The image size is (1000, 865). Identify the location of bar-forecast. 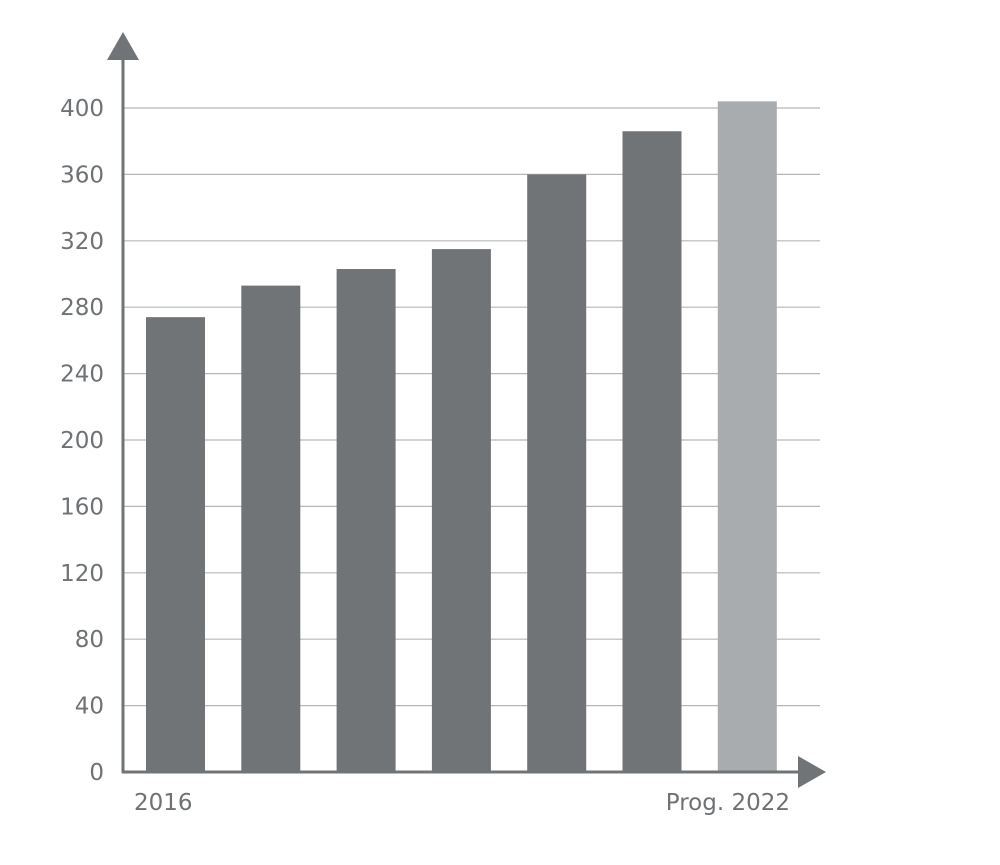
(747, 437).